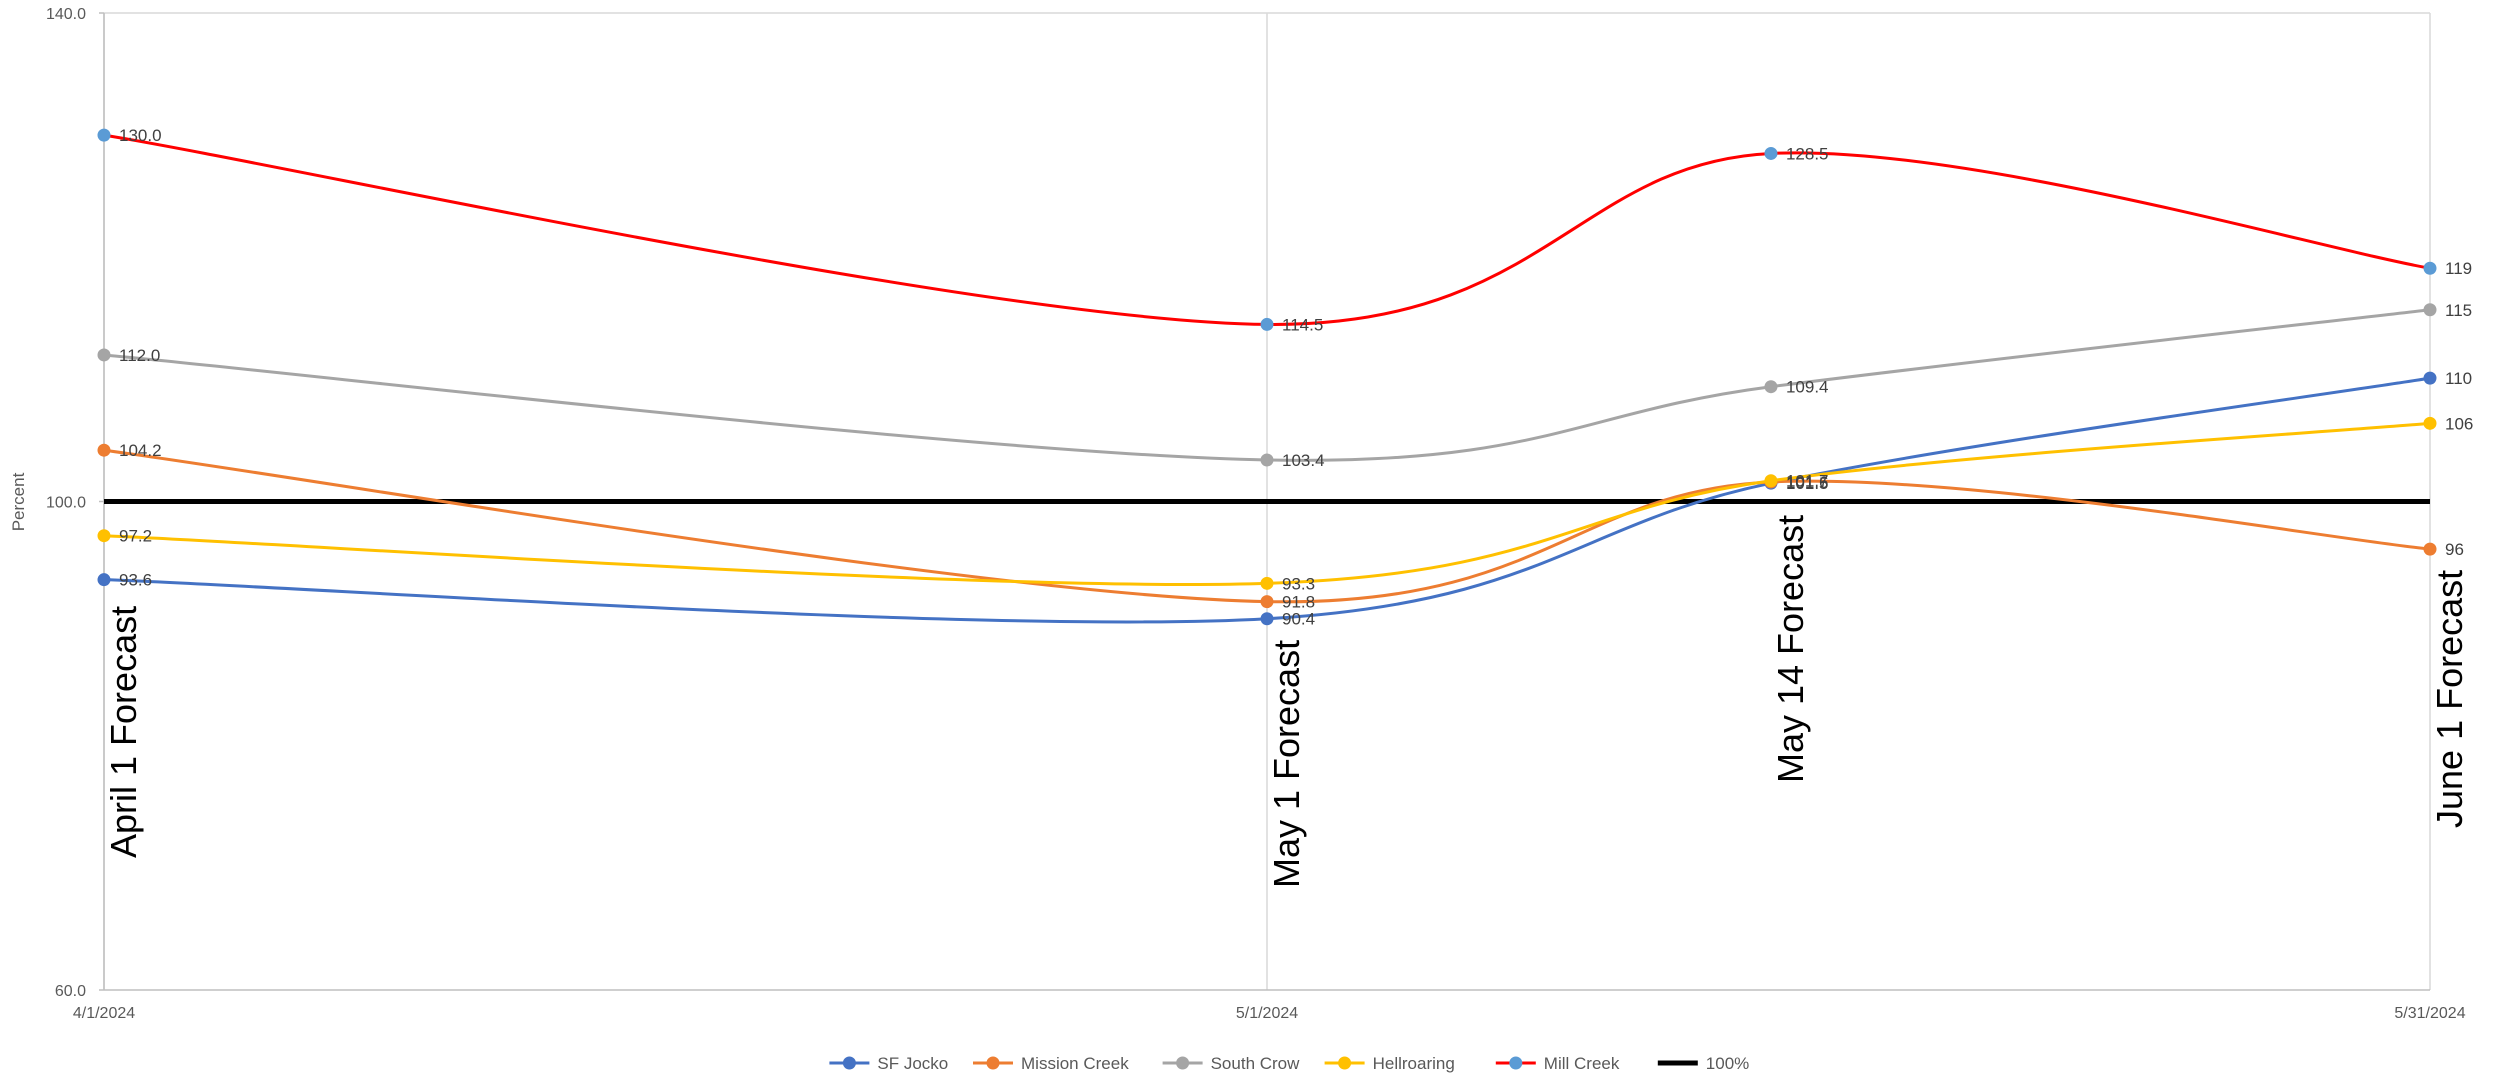 Image resolution: width=2509 pixels, height=1081 pixels. Describe the element at coordinates (912, 1063) in the screenshot. I see `legend-label-sf-jocko: SF Jocko` at that location.